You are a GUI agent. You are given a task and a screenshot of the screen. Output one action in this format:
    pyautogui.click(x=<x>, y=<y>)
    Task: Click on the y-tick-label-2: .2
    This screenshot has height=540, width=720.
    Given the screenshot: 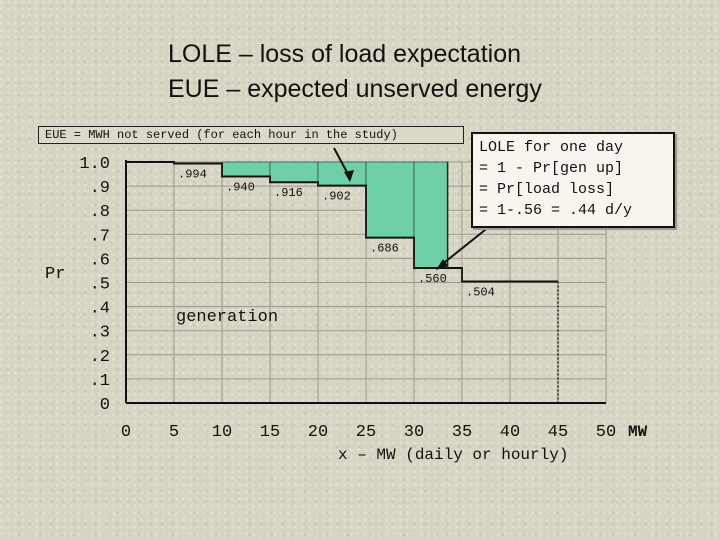 What is the action you would take?
    pyautogui.click(x=100, y=357)
    